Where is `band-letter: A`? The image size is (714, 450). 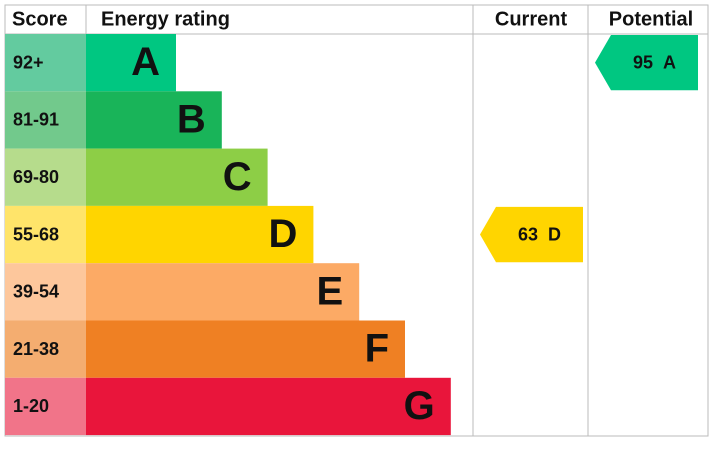 band-letter: A is located at coordinates (145, 62).